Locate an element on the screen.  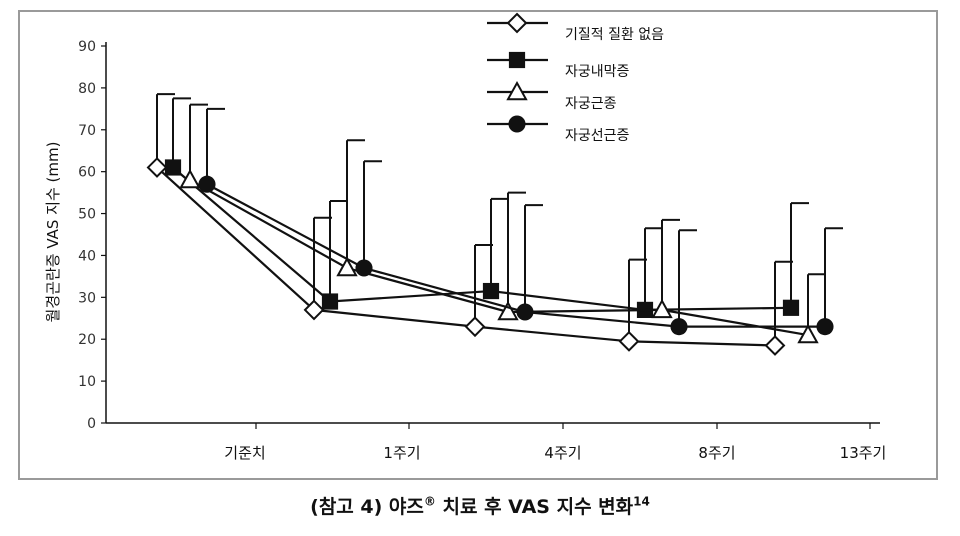
y-tick-label: 20 is located at coordinates (87, 340).